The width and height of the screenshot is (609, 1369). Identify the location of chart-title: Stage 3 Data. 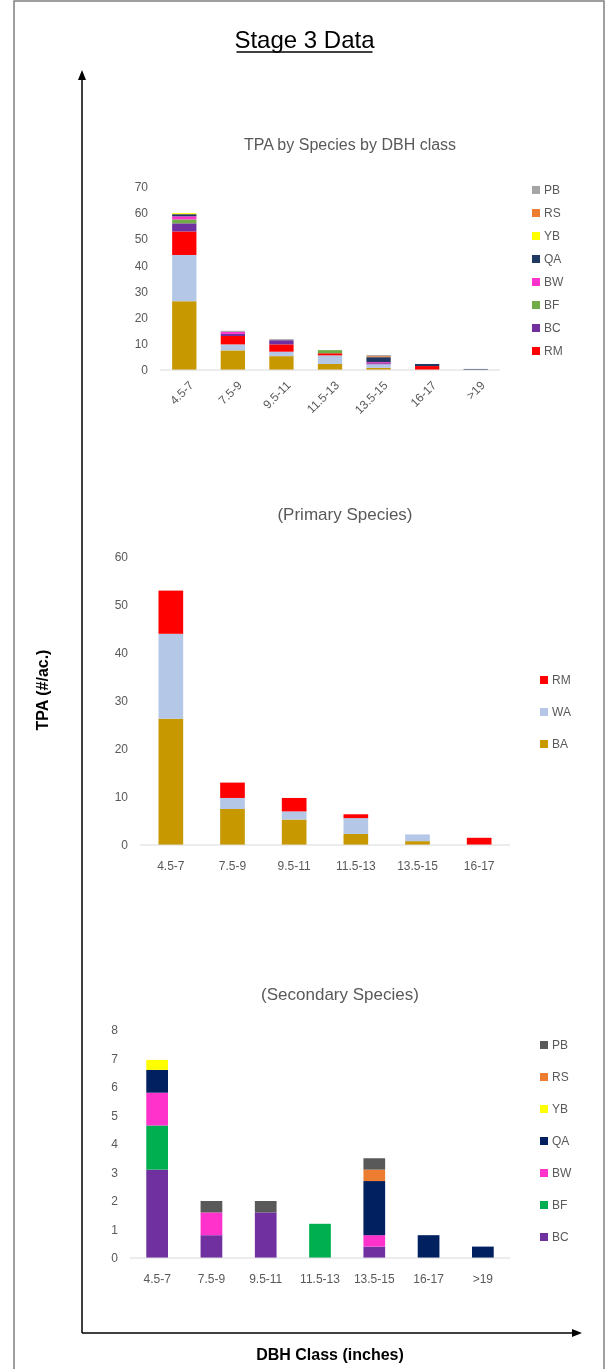
(305, 39).